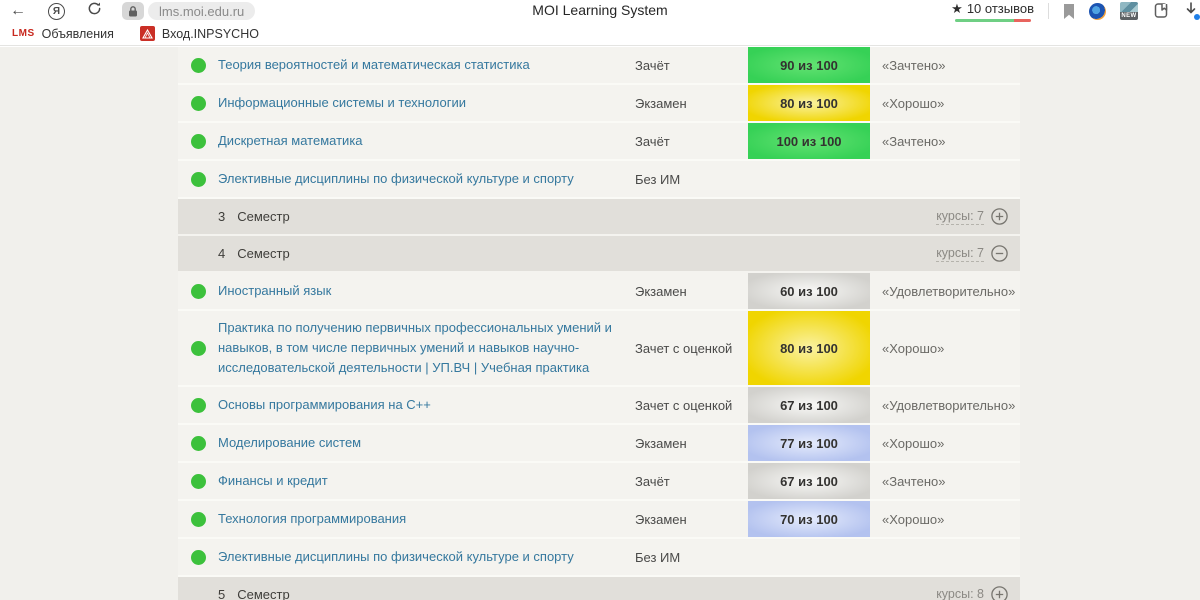 Image resolution: width=1200 pixels, height=600 pixels. Describe the element at coordinates (1097, 11) in the screenshot. I see `extension-camera-icon` at that location.